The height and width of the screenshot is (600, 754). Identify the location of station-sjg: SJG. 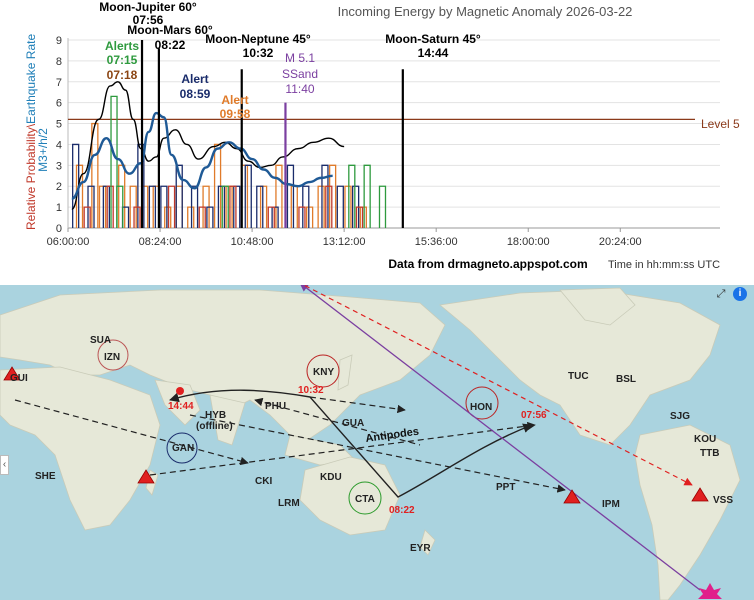
(680, 416).